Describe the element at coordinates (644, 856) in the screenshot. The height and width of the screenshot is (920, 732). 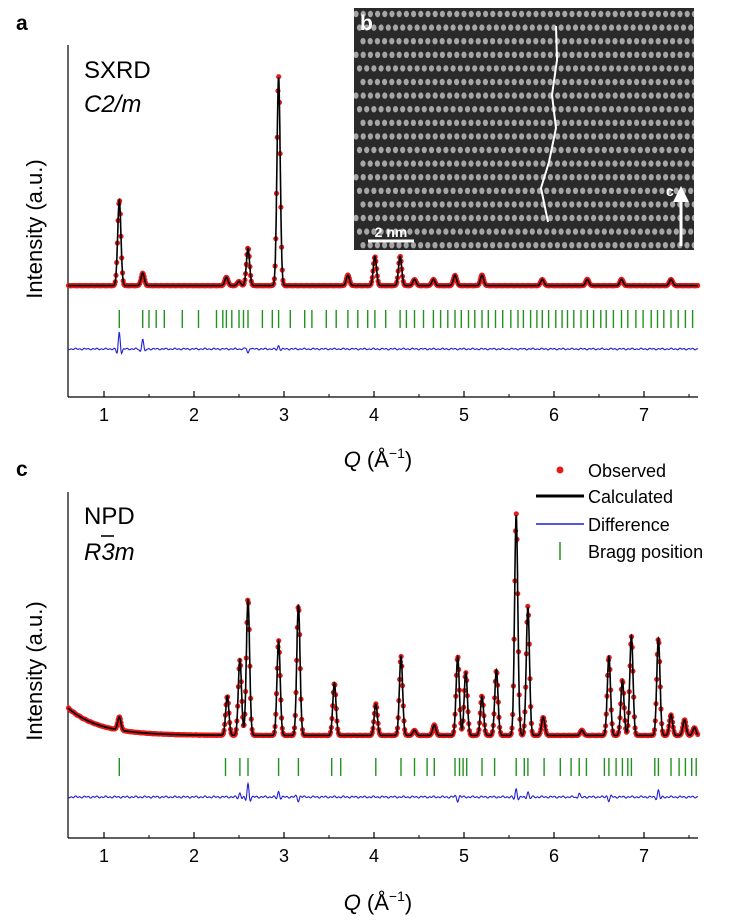
I see `x-tick-label-7: 7` at that location.